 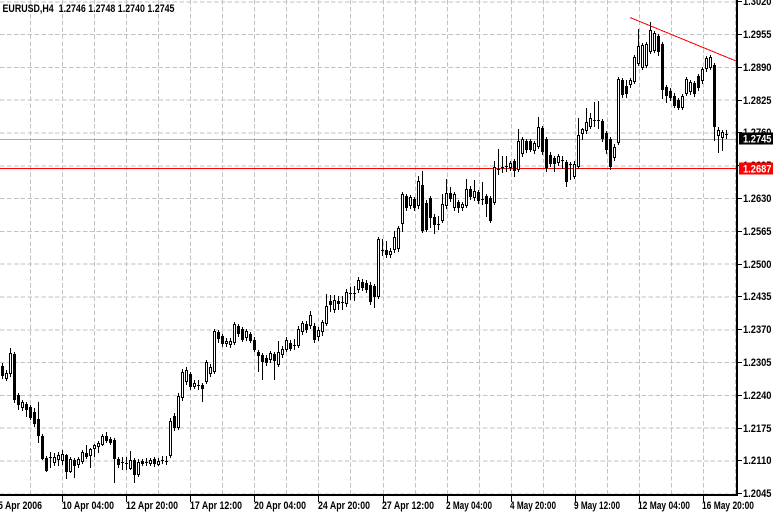 I want to click on svg-text: 17 Apr 12:00, so click(x=216, y=506).